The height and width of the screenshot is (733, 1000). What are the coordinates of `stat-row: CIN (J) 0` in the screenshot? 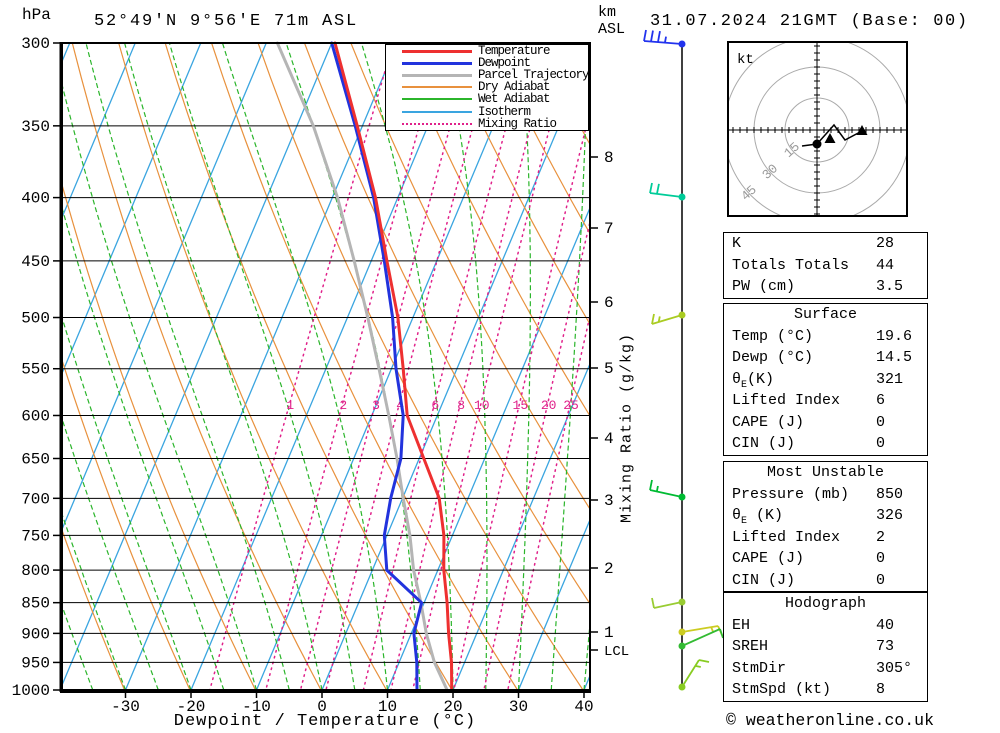 It's located at (825, 444).